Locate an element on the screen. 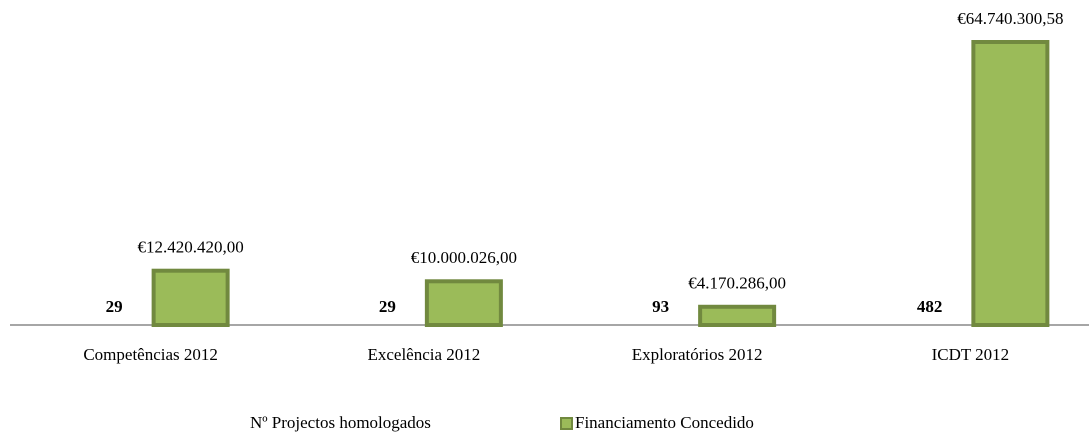 The width and height of the screenshot is (1089, 436). x-tick-label: Competências 2012 is located at coordinates (150, 354).